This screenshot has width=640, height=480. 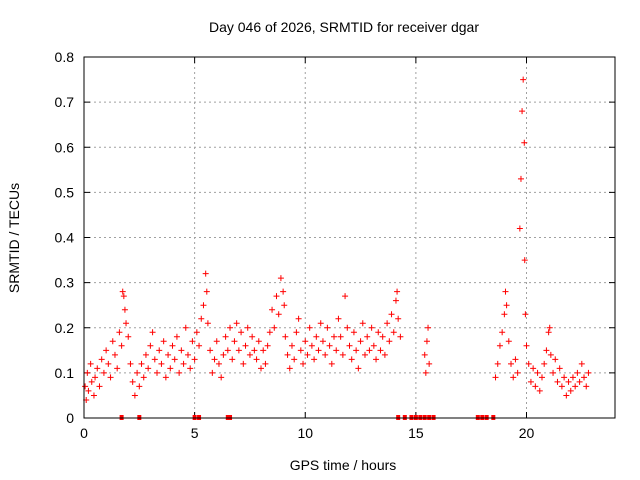 I want to click on x-tick-label: 20, so click(x=527, y=433).